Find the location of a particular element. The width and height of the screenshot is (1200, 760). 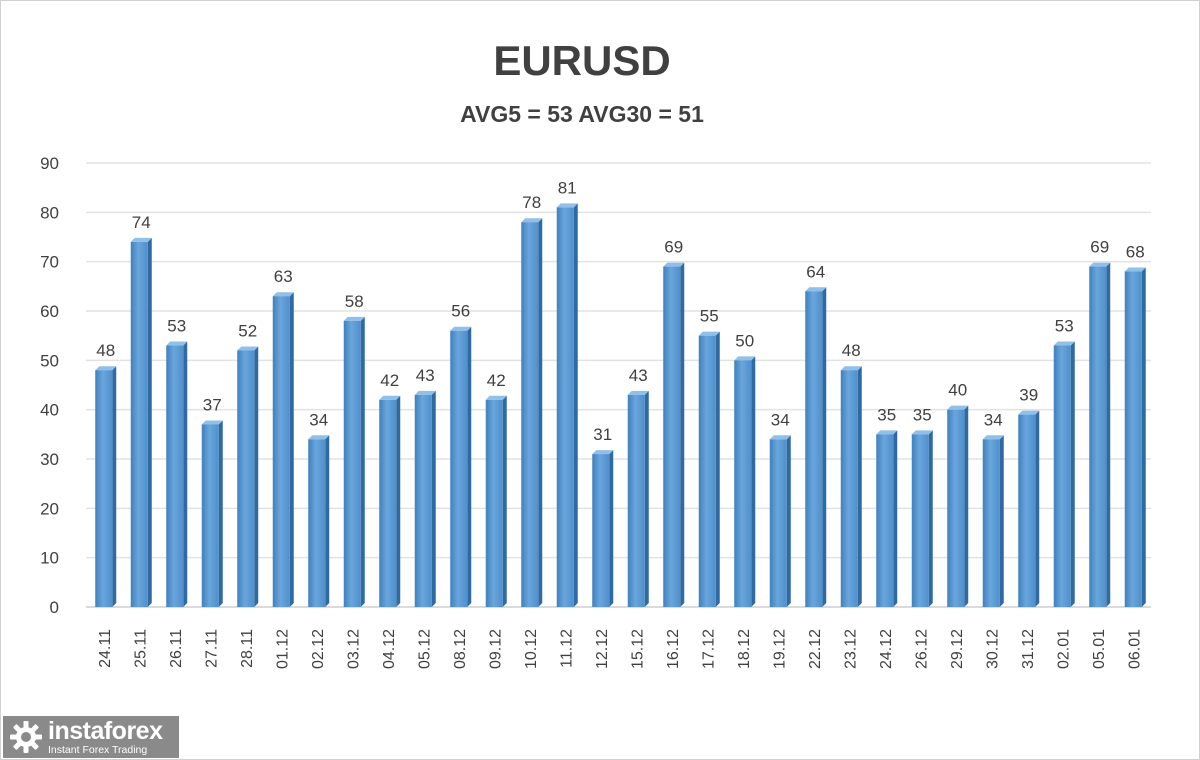

data-label: 48 is located at coordinates (105, 350).